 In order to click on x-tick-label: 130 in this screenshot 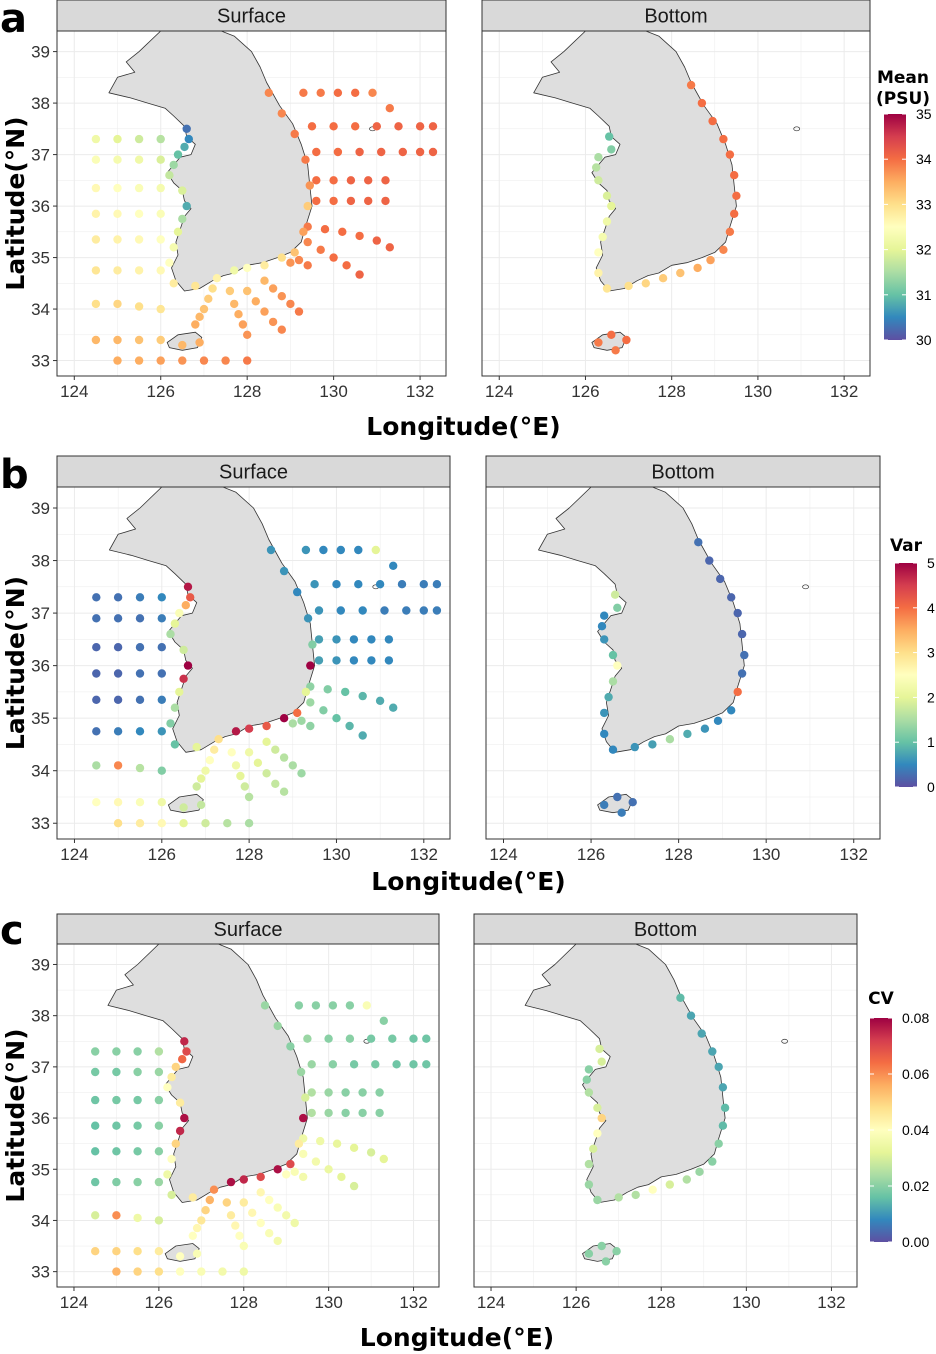, I will do `click(758, 391)`.